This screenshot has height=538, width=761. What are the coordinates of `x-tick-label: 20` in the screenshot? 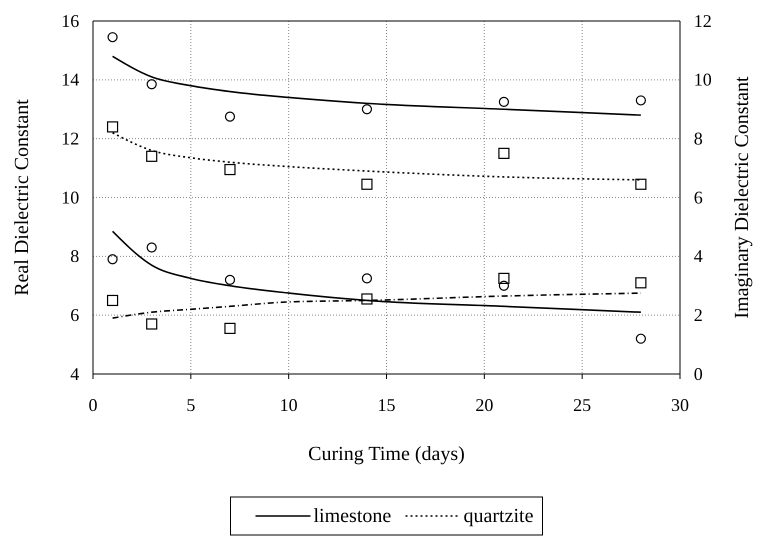 It's located at (484, 404).